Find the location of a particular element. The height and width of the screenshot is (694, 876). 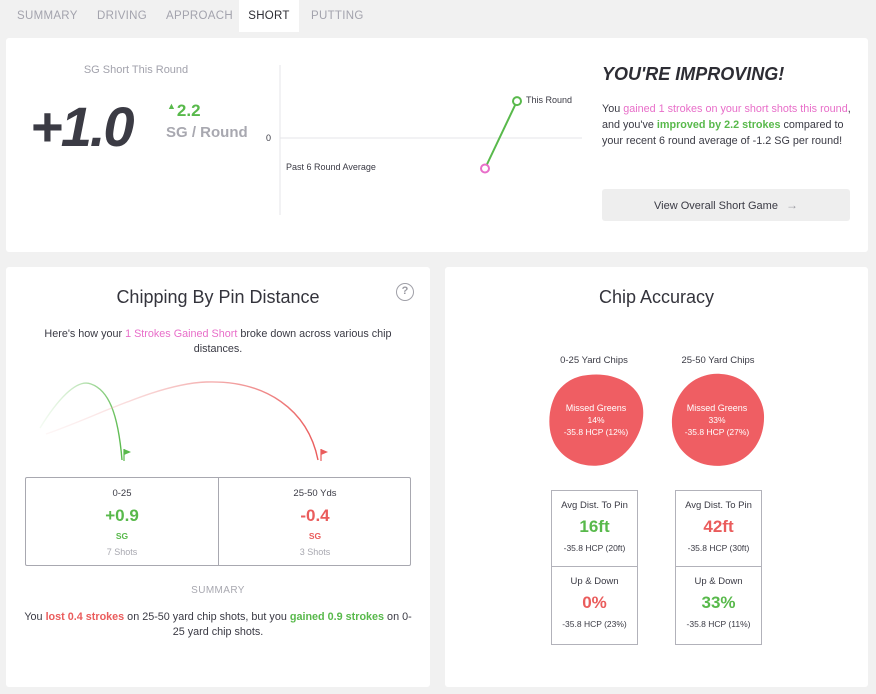

distance-shots: 3 Shots is located at coordinates (315, 552).